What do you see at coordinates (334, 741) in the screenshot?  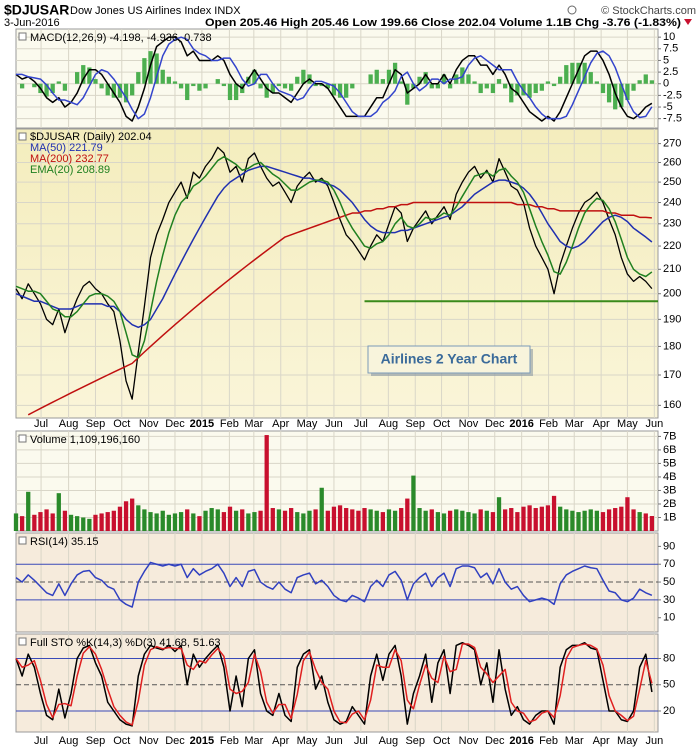 I see `x-tick-label: Jun` at bounding box center [334, 741].